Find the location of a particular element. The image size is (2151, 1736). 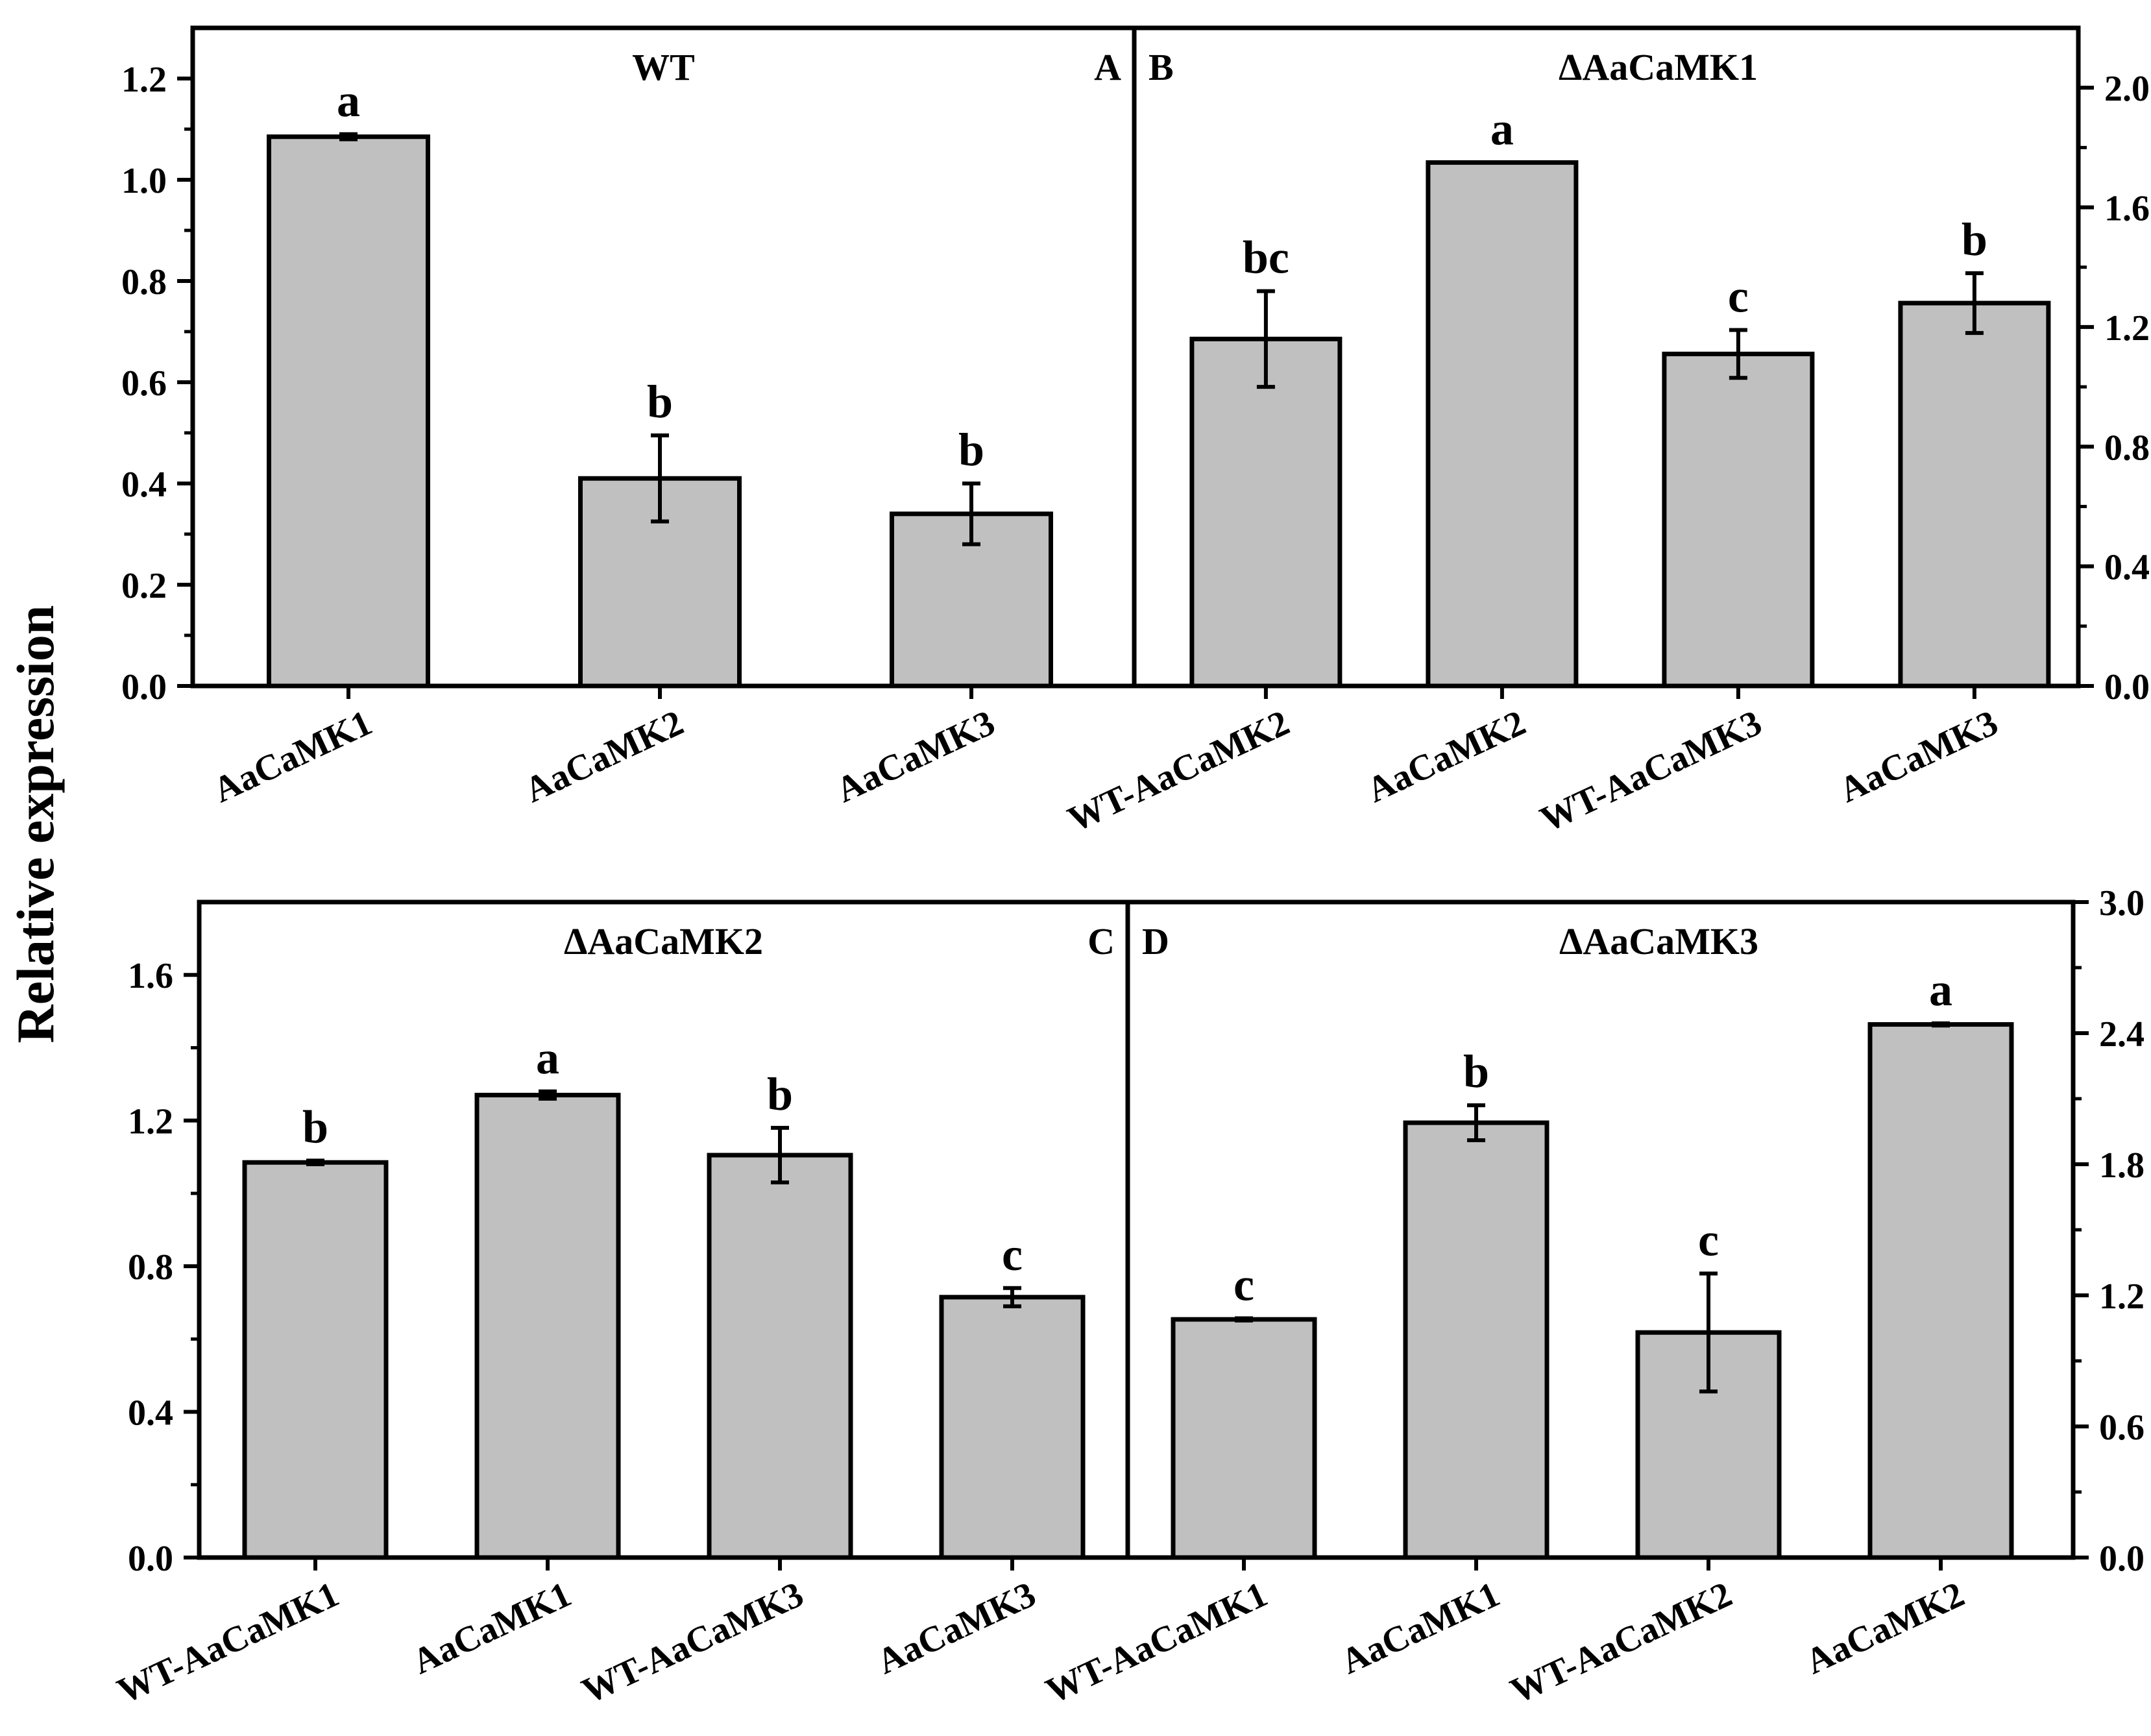

panel-letter: A is located at coordinates (1108, 67).